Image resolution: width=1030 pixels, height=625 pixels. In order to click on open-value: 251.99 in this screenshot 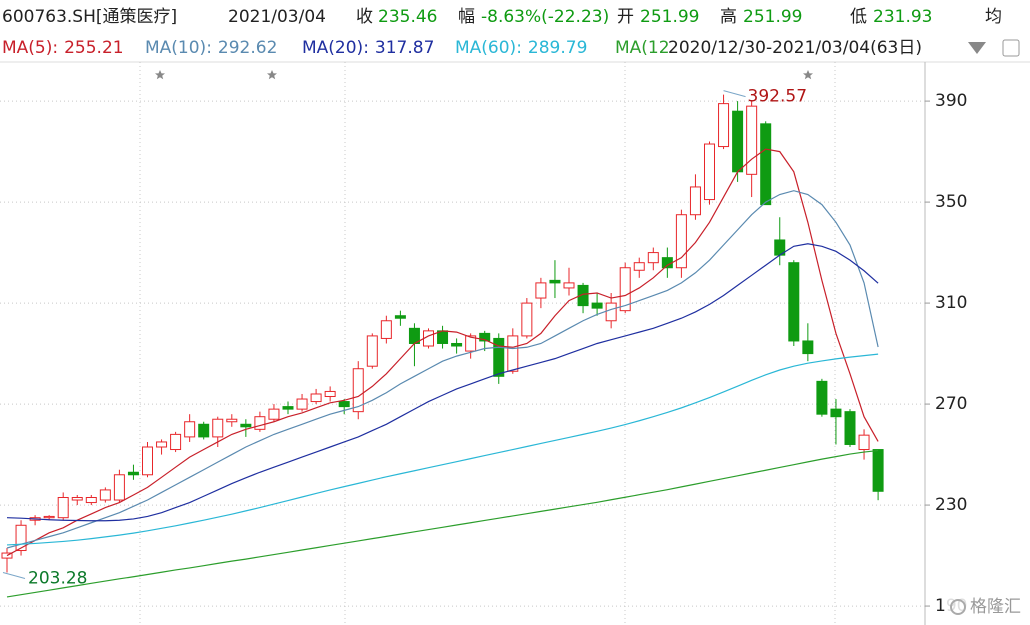, I will do `click(669, 17)`.